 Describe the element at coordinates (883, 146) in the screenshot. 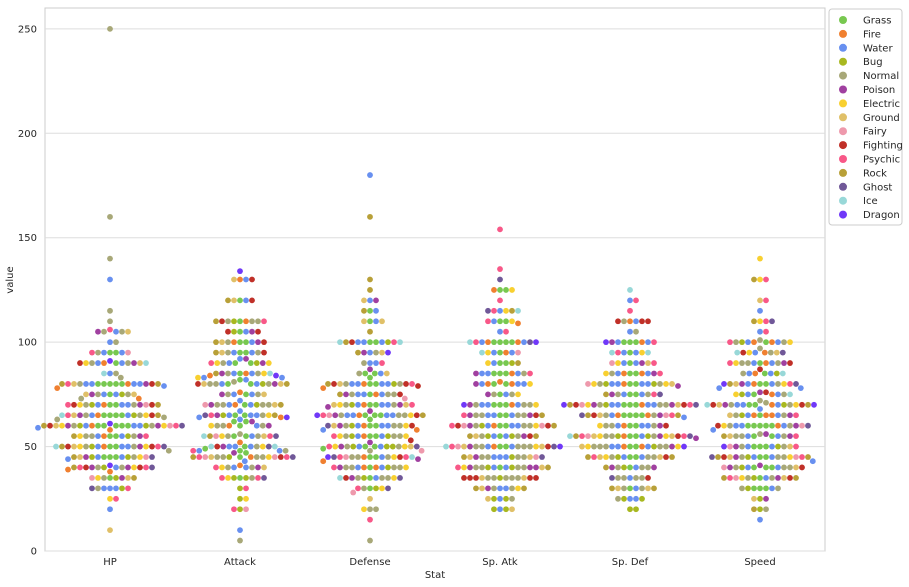

I see `legend-label: Fighting` at that location.